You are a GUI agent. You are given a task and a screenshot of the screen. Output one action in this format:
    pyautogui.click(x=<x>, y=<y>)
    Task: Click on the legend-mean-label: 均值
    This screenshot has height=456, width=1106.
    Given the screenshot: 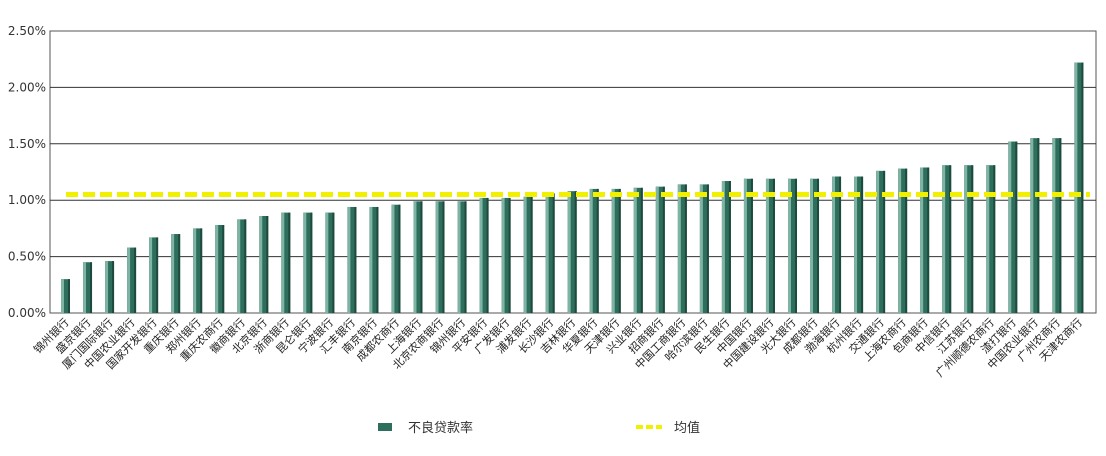 What is the action you would take?
    pyautogui.click(x=687, y=428)
    